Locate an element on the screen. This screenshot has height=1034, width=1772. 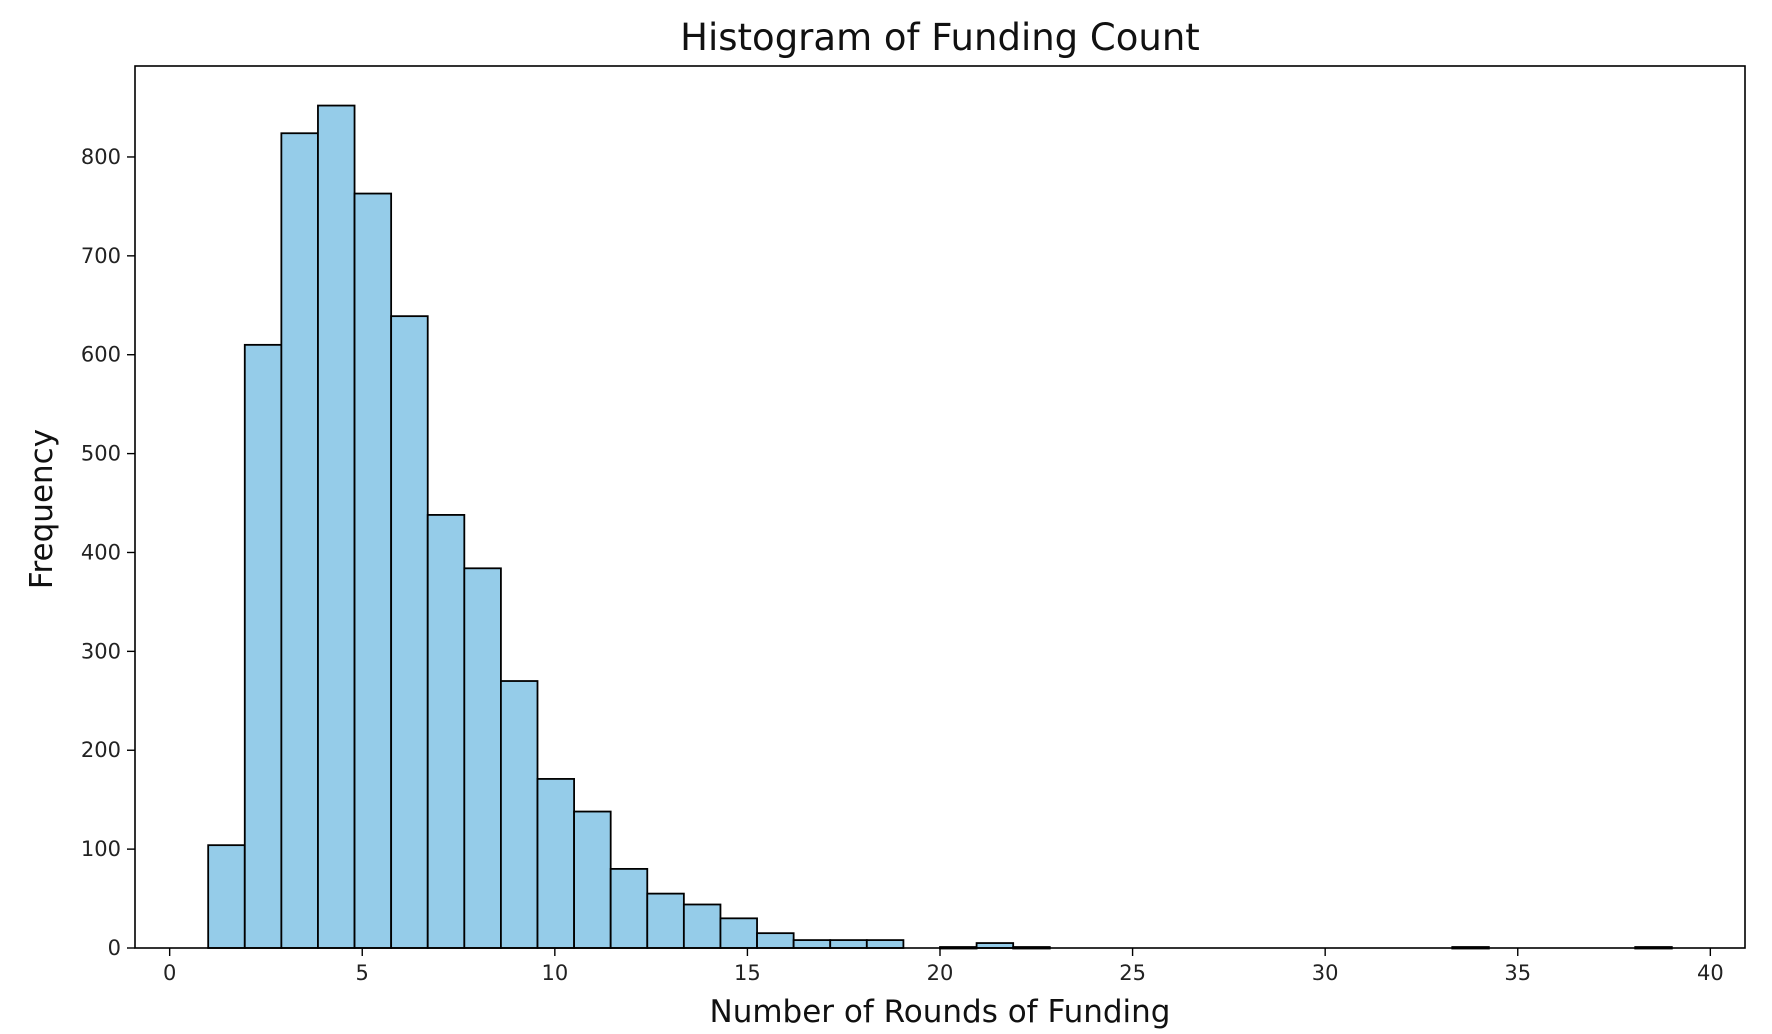
x-tick-label: 35 is located at coordinates (1517, 973).